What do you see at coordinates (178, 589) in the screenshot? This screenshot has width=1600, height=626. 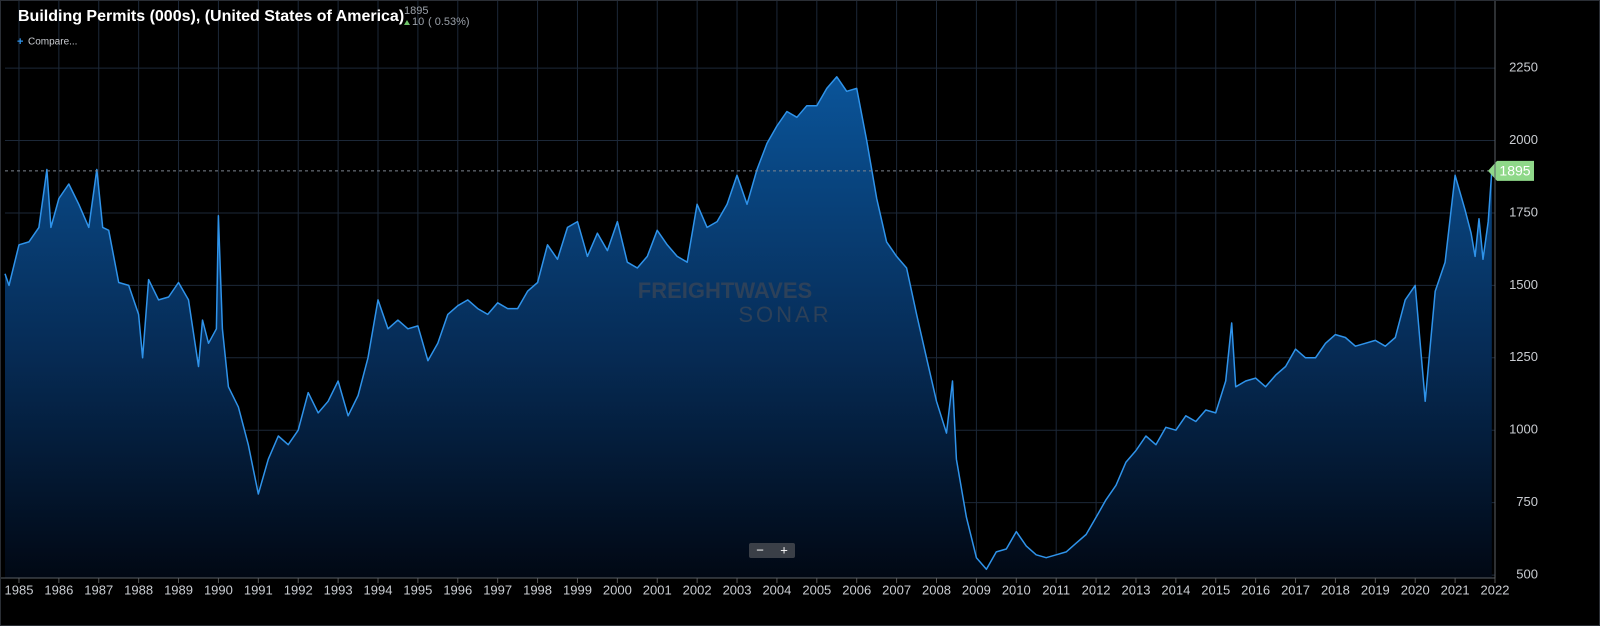 I see `x-tick-label: 1989` at bounding box center [178, 589].